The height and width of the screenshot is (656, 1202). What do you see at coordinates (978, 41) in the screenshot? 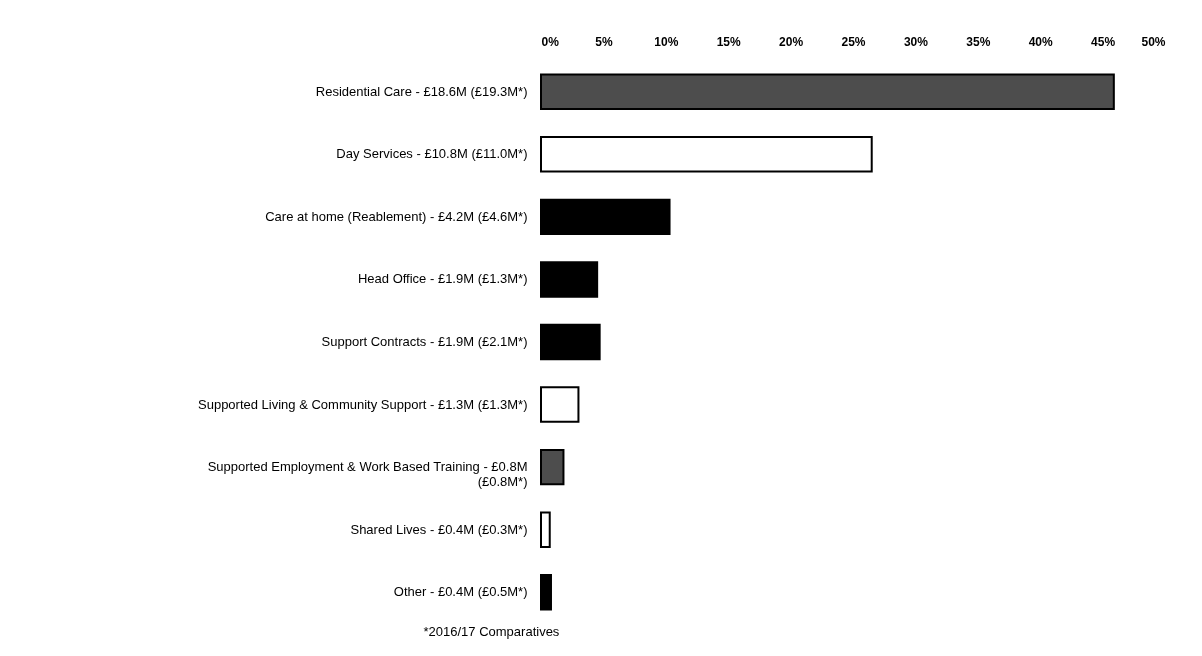
I see `x-tick-label: 35%` at bounding box center [978, 41].